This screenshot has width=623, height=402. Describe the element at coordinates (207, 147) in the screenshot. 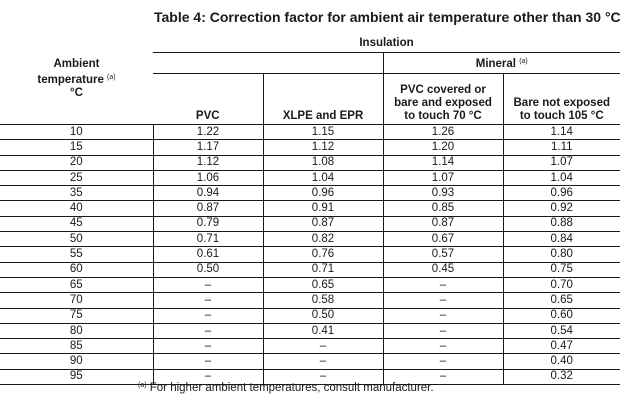

I see `pvc-cell: 1.17` at that location.